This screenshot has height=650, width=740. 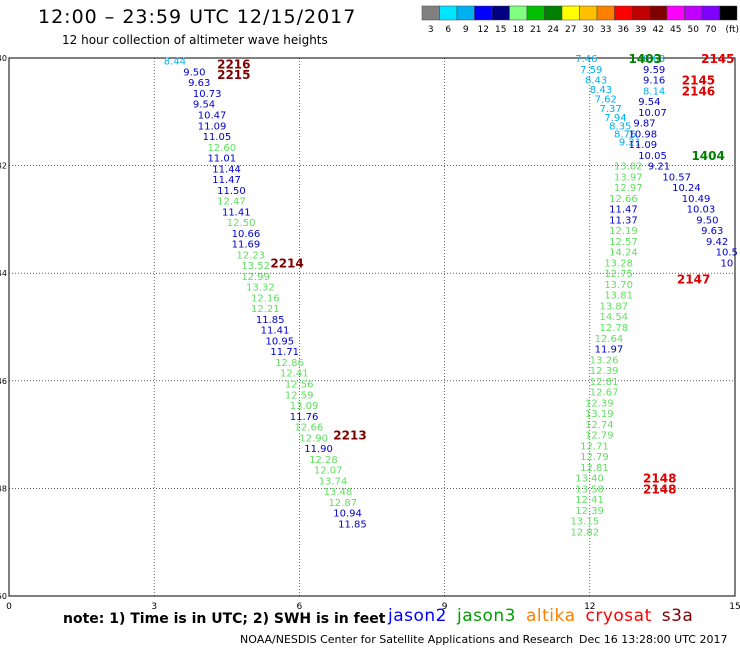 I want to click on wave-height-value: 7.59, so click(x=591, y=70).